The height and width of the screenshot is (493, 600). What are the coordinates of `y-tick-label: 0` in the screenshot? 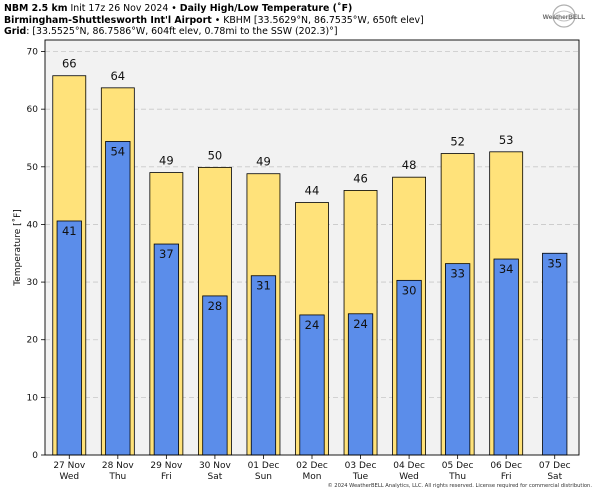 It's located at (35, 456).